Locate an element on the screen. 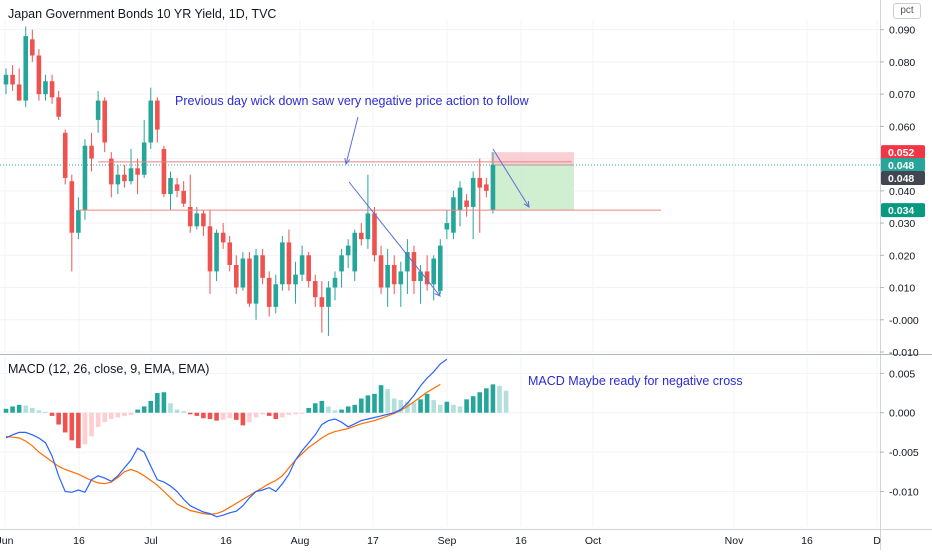 The height and width of the screenshot is (555, 932). unit-badge: pct is located at coordinates (907, 11).